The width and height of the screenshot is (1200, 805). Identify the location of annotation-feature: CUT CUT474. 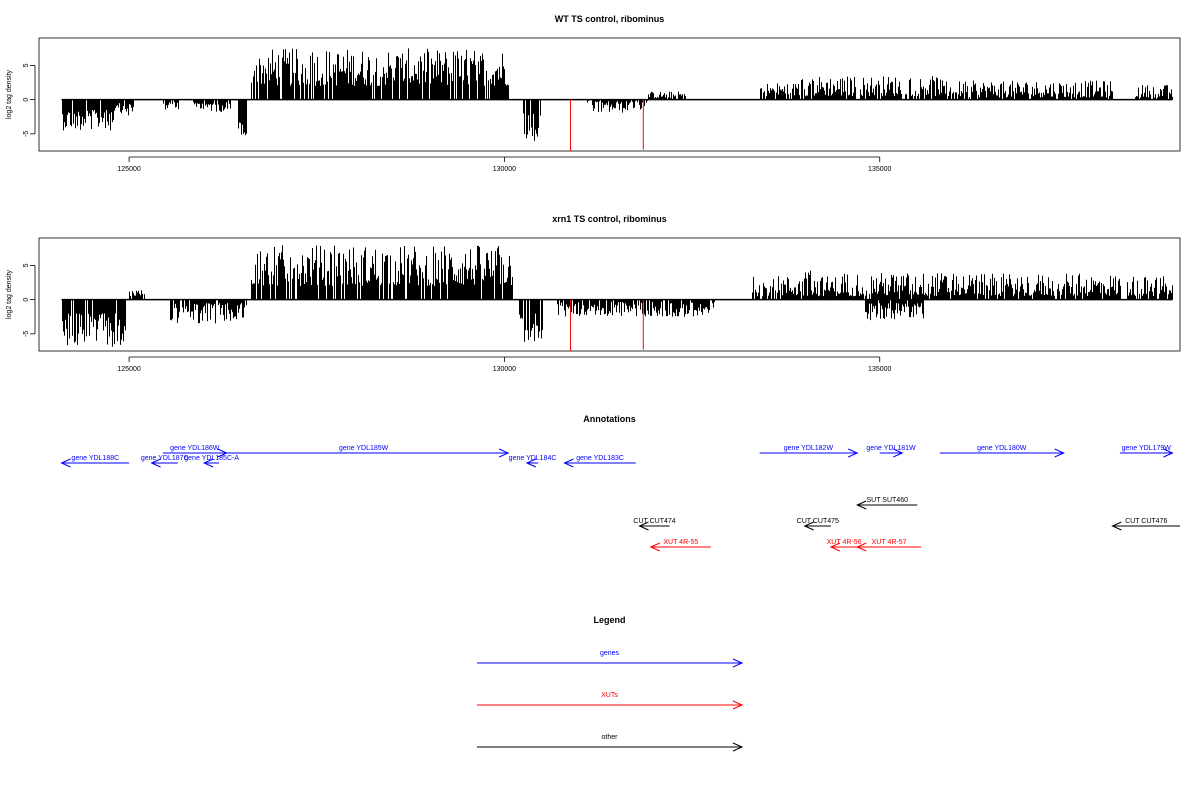
(654, 524).